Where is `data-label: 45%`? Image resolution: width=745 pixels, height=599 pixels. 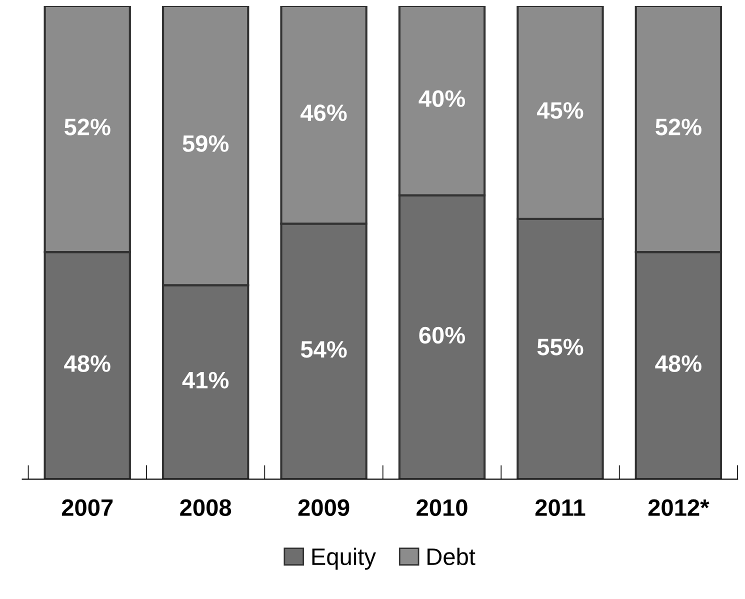 data-label: 45% is located at coordinates (560, 110).